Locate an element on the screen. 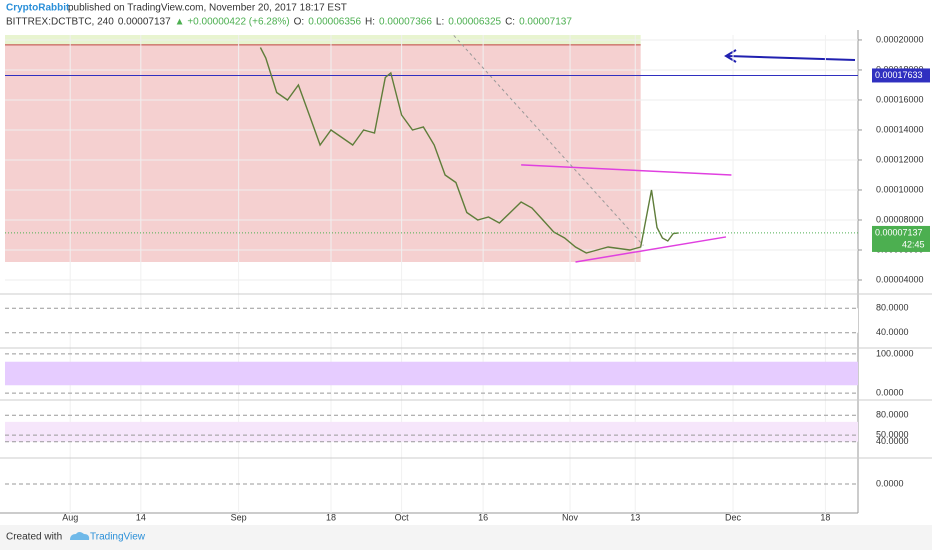 The width and height of the screenshot is (932, 550). header-field: L: is located at coordinates (440, 22).